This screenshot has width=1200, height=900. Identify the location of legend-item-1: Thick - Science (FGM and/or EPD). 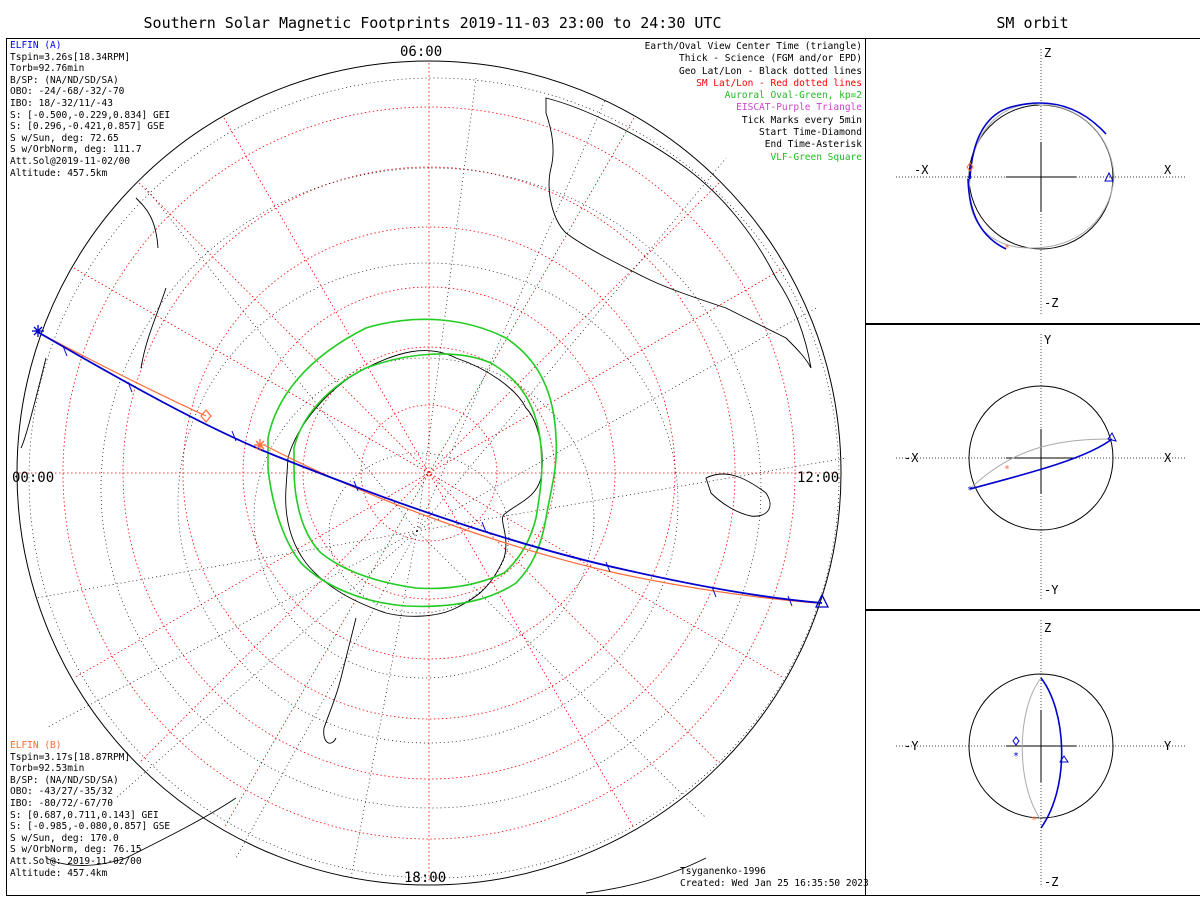
(770, 59).